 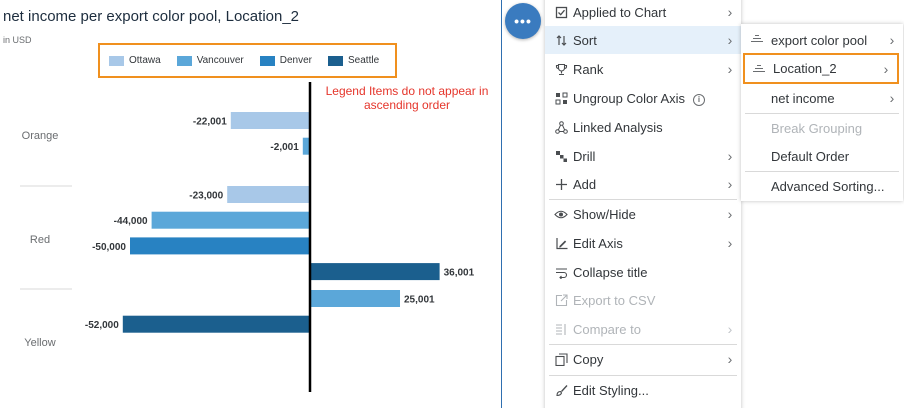 What do you see at coordinates (584, 156) in the screenshot?
I see `menu-item-label: Drill` at bounding box center [584, 156].